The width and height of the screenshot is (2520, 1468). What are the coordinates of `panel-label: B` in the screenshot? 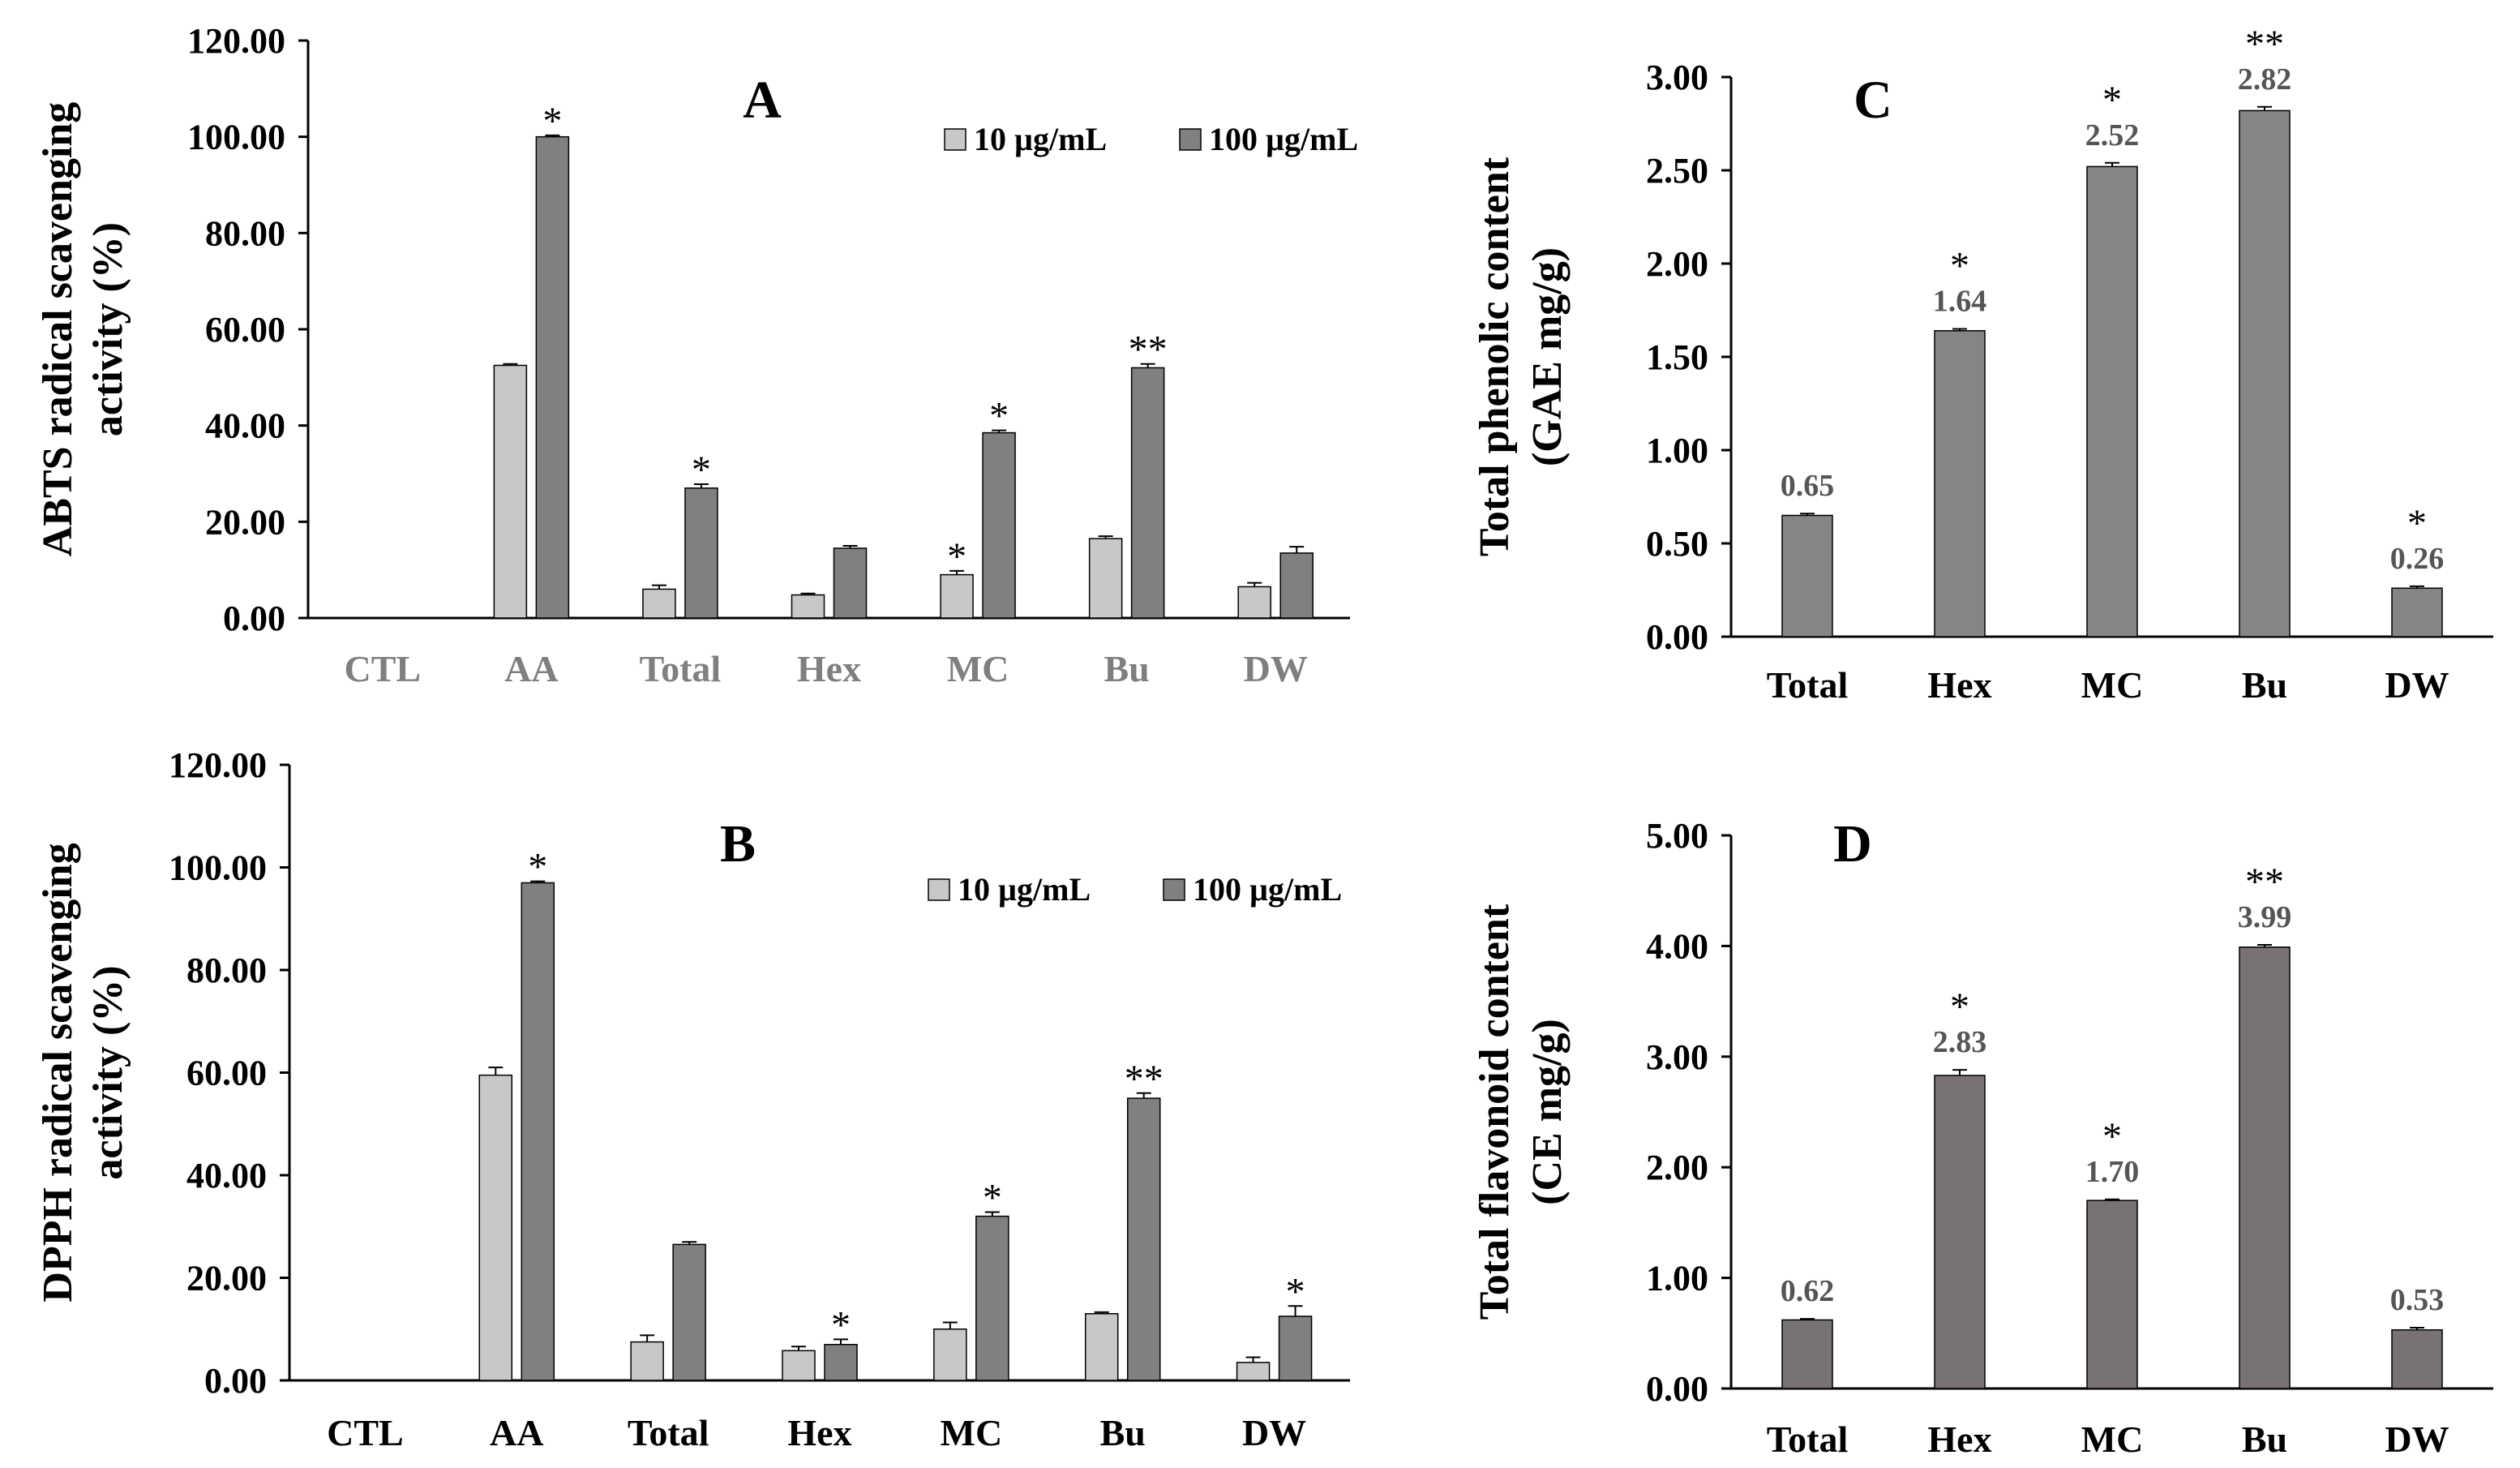 It's located at (738, 844).